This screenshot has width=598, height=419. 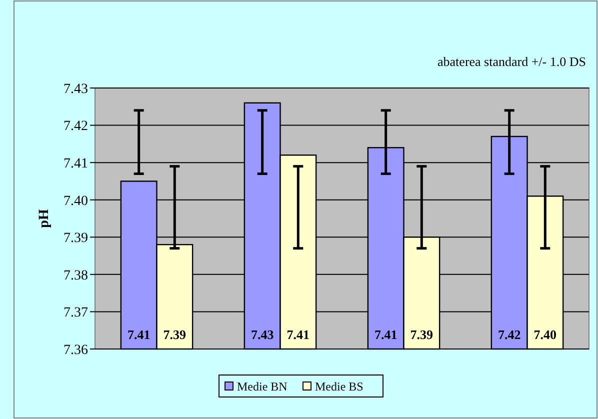 I want to click on data-label: 7.43, so click(x=262, y=334).